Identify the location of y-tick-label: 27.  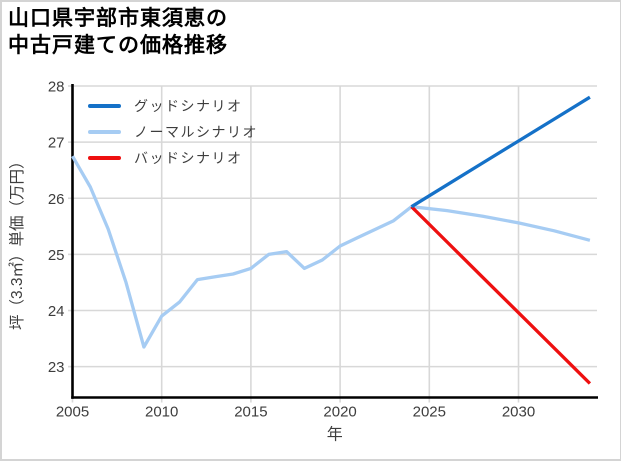
(56, 143).